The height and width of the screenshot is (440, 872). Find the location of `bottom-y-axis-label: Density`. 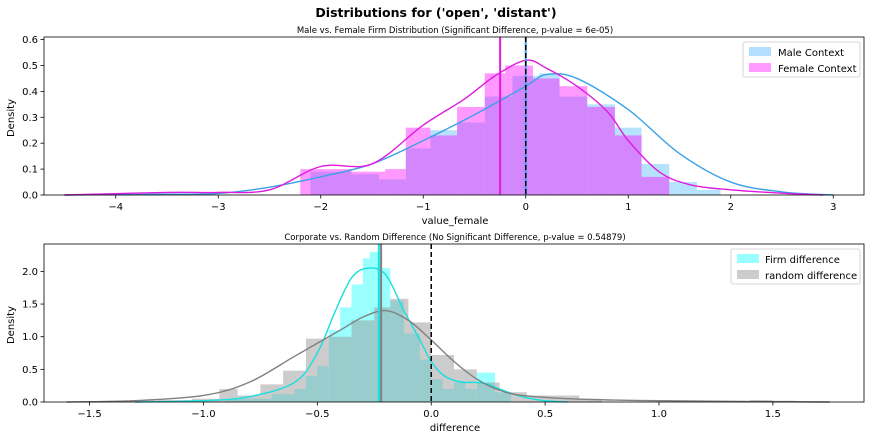

bottom-y-axis-label: Density is located at coordinates (11, 325).